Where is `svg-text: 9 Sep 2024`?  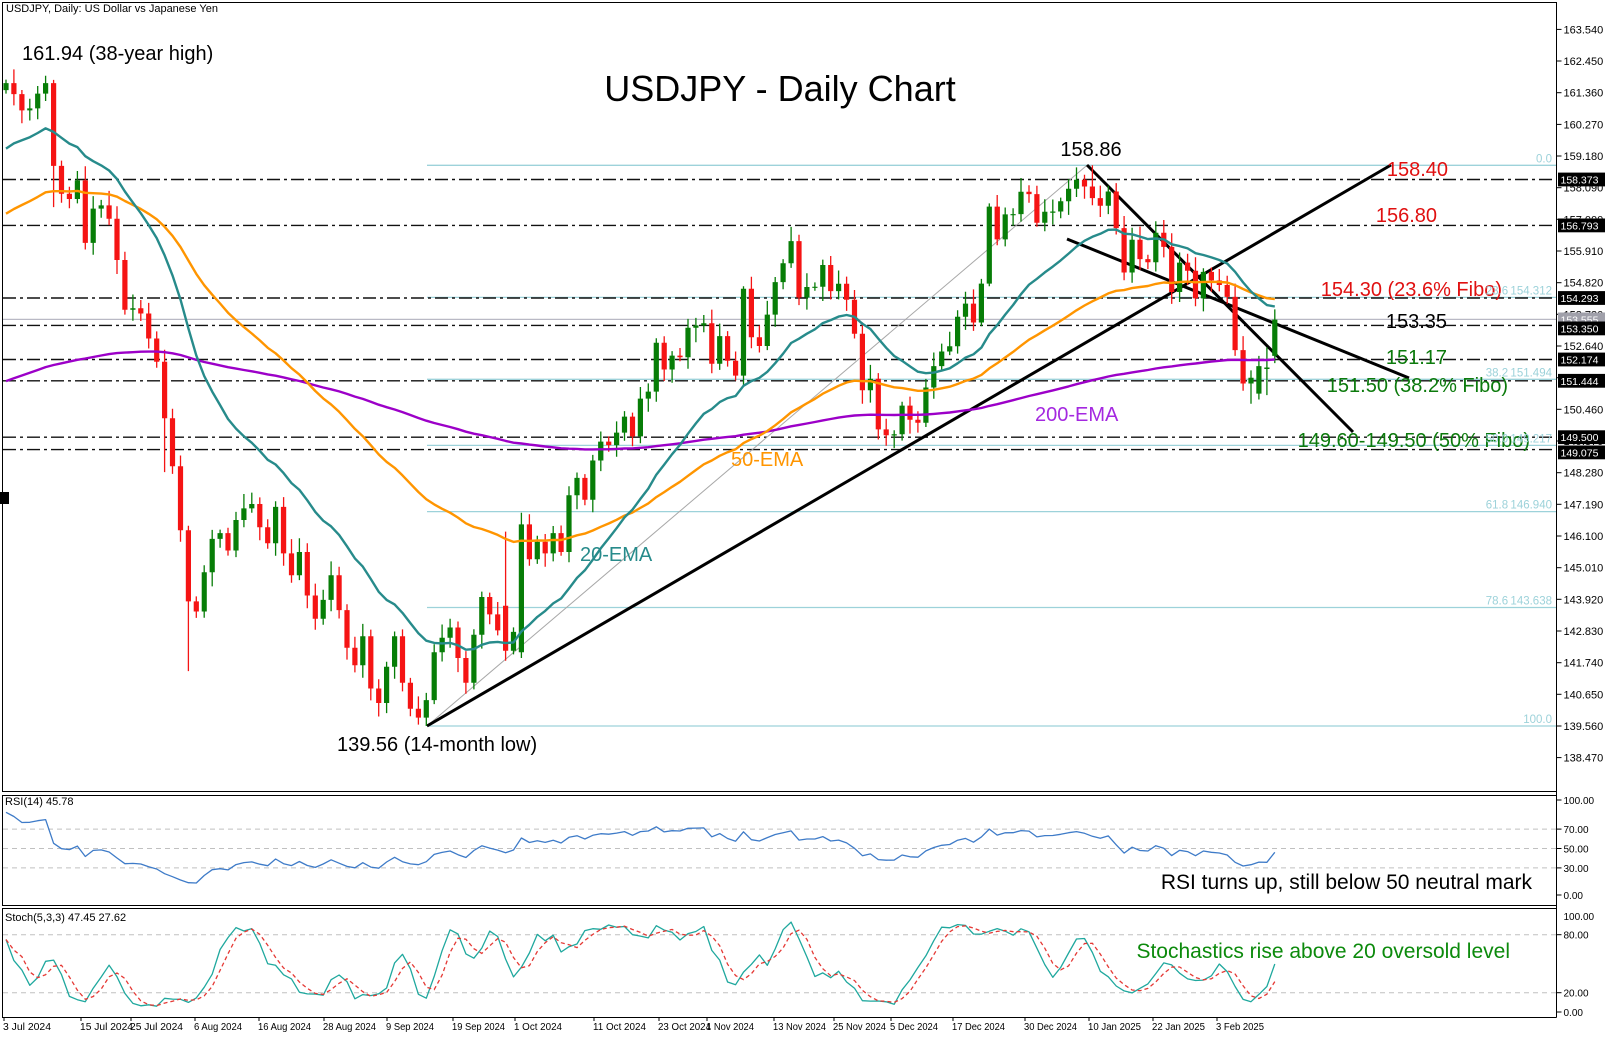 svg-text: 9 Sep 2024 is located at coordinates (410, 1027).